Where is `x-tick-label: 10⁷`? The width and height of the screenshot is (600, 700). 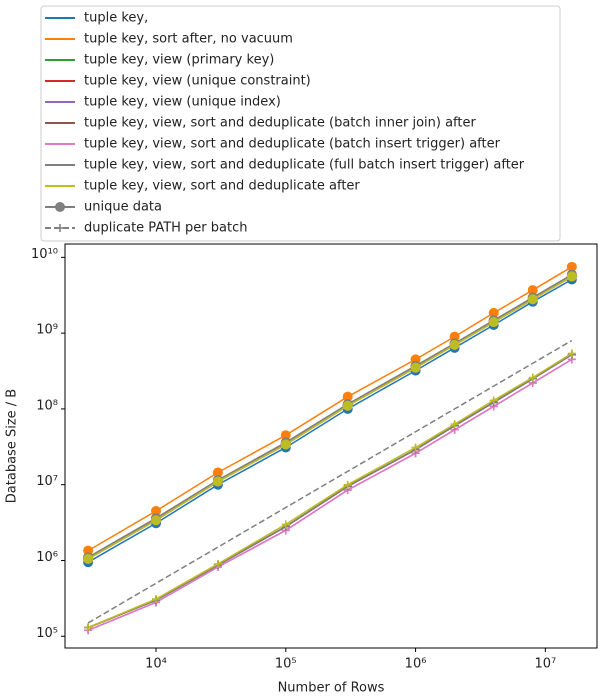
x-tick-label: 10⁷ is located at coordinates (545, 664).